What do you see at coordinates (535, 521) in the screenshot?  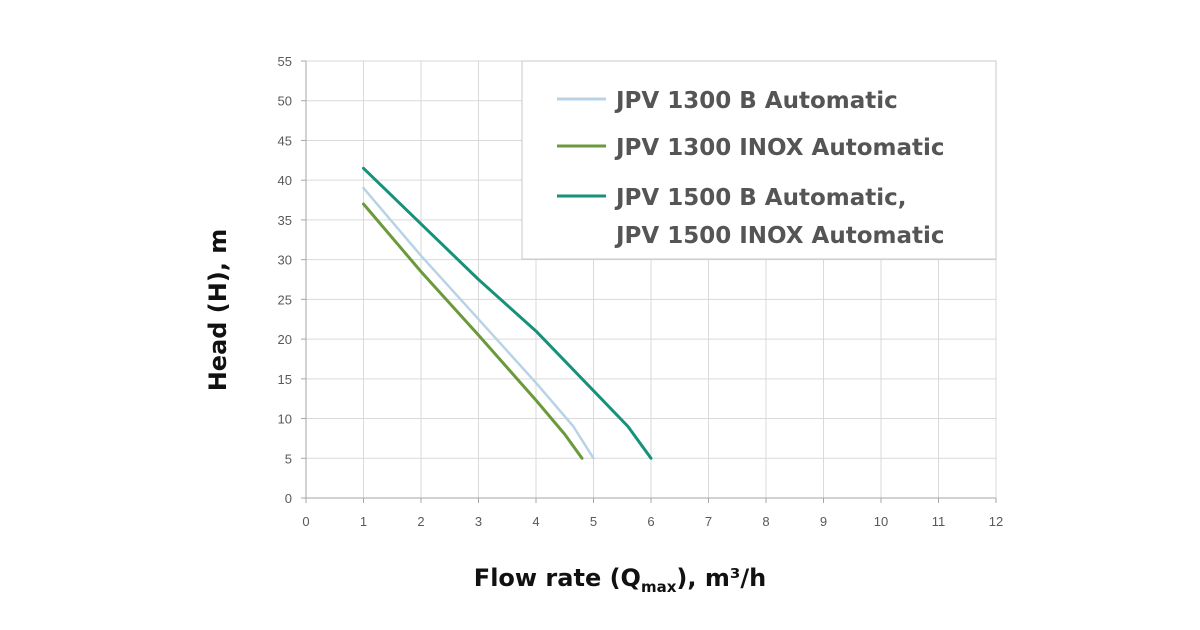 I see `x-tick-label: 4` at bounding box center [535, 521].